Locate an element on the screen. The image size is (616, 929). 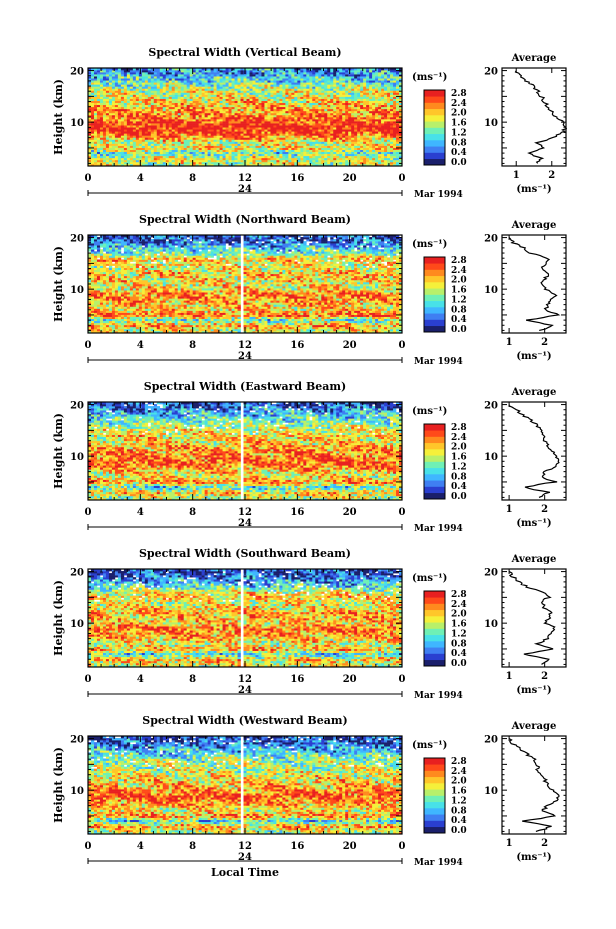
profile-frame is located at coordinates (534, 284).